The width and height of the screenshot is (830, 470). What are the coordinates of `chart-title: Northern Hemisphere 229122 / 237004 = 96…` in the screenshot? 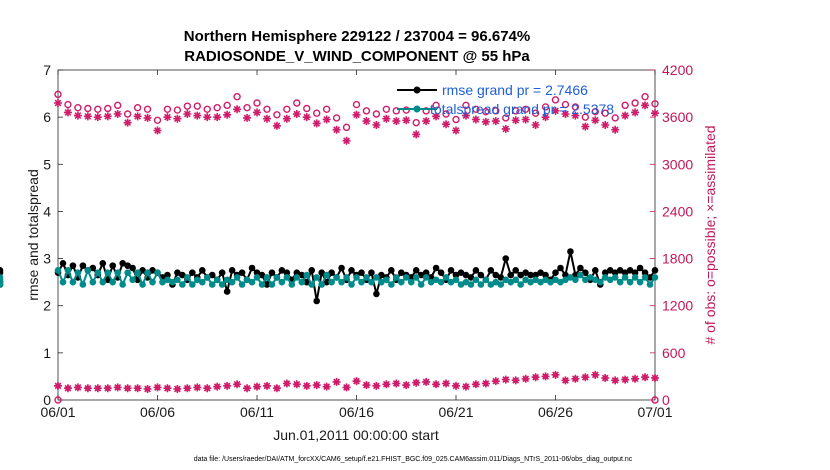 It's located at (357, 36).